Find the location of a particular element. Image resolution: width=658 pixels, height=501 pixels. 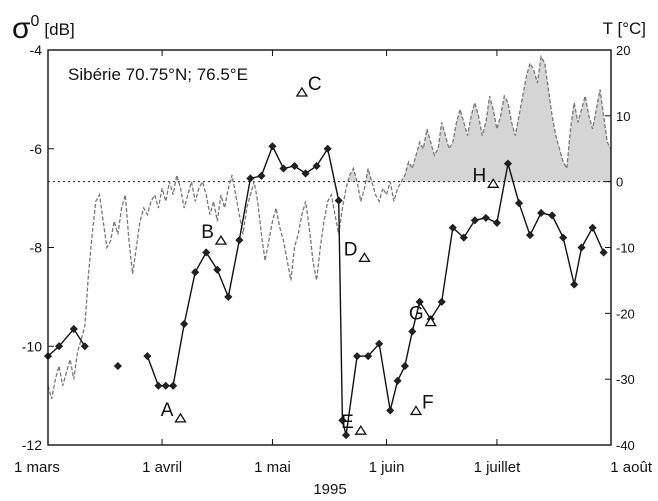

event-marker-h is located at coordinates (493, 183).